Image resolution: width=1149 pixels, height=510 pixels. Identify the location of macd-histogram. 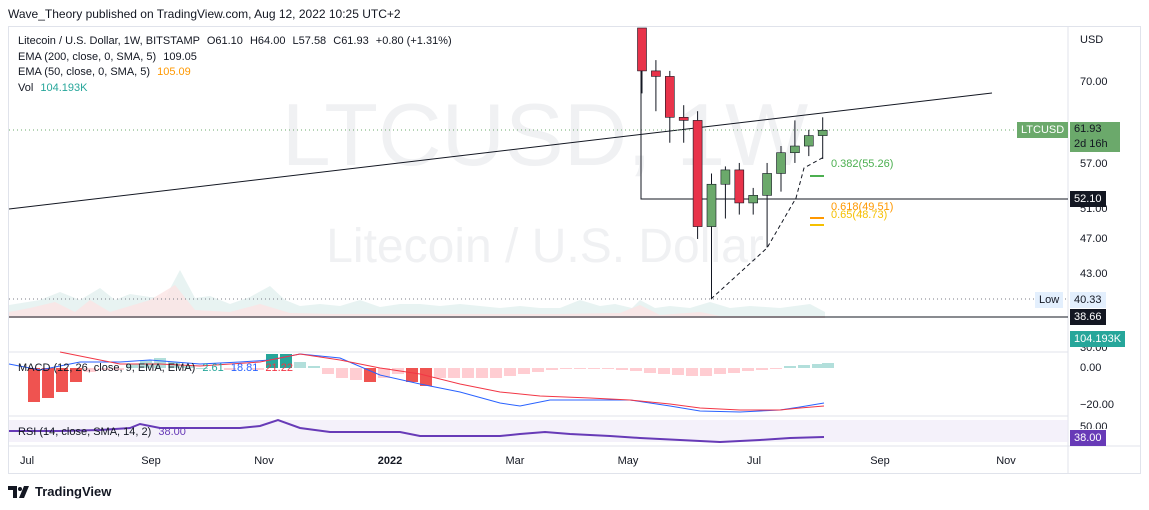
(431, 378).